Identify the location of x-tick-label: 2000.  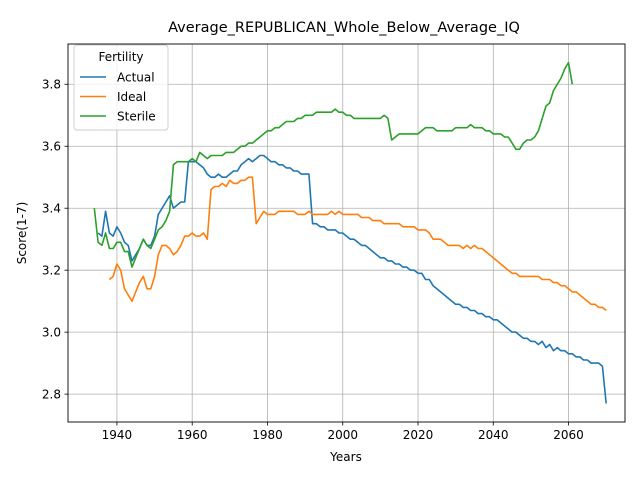
(342, 435).